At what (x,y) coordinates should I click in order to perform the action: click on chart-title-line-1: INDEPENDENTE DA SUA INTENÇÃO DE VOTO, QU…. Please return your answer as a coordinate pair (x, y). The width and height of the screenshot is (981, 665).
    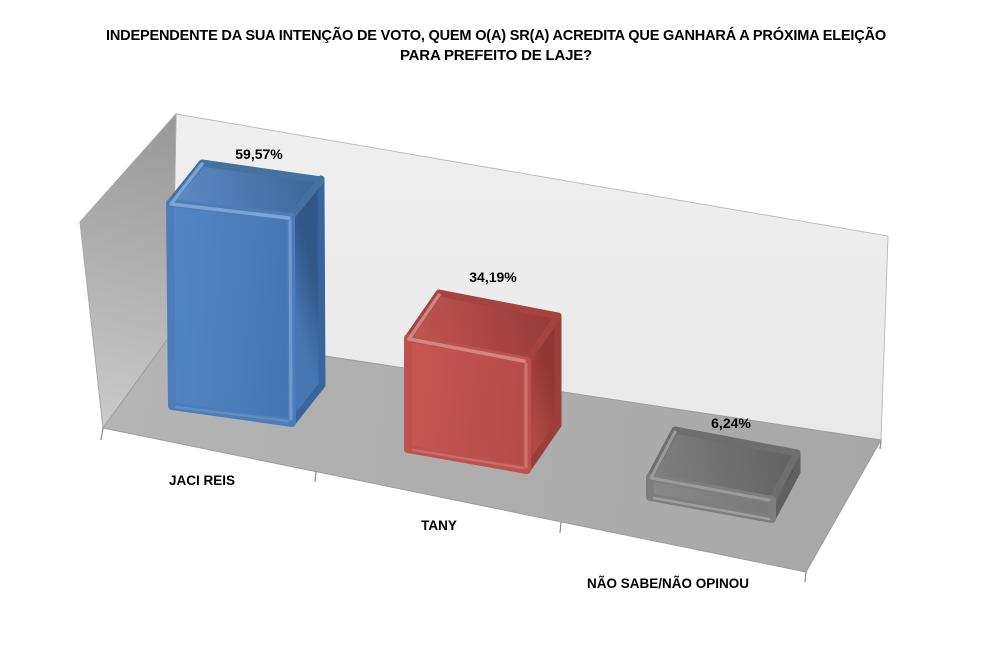
    Looking at the image, I should click on (496, 35).